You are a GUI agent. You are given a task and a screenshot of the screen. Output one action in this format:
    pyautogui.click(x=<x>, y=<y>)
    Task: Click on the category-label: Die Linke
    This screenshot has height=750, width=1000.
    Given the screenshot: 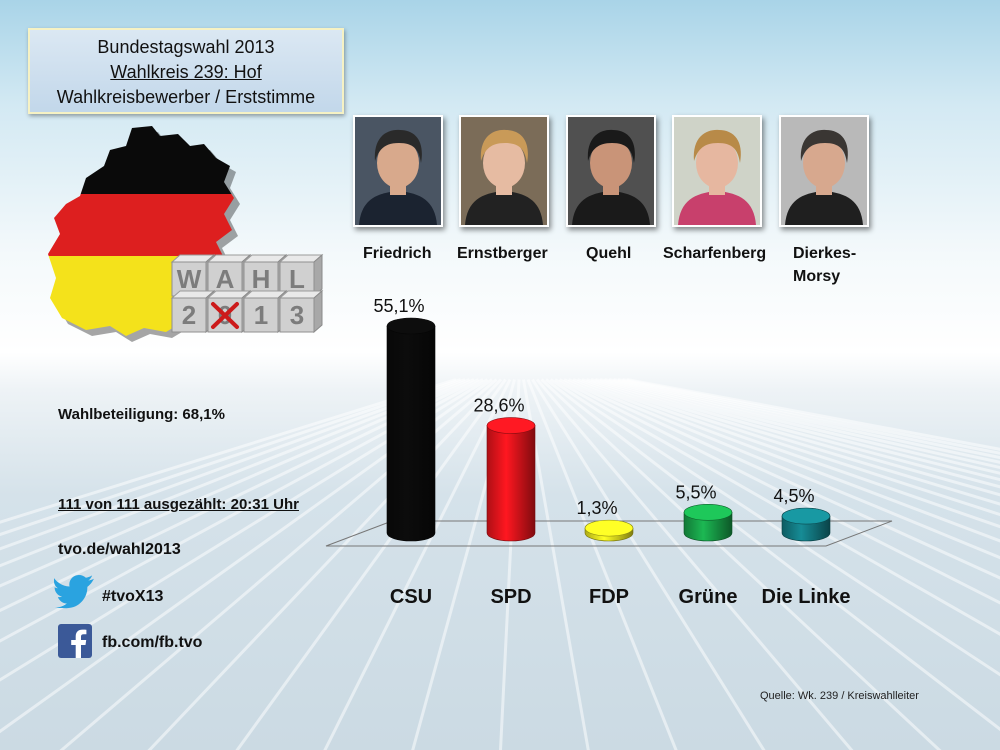 What is the action you would take?
    pyautogui.click(x=806, y=597)
    